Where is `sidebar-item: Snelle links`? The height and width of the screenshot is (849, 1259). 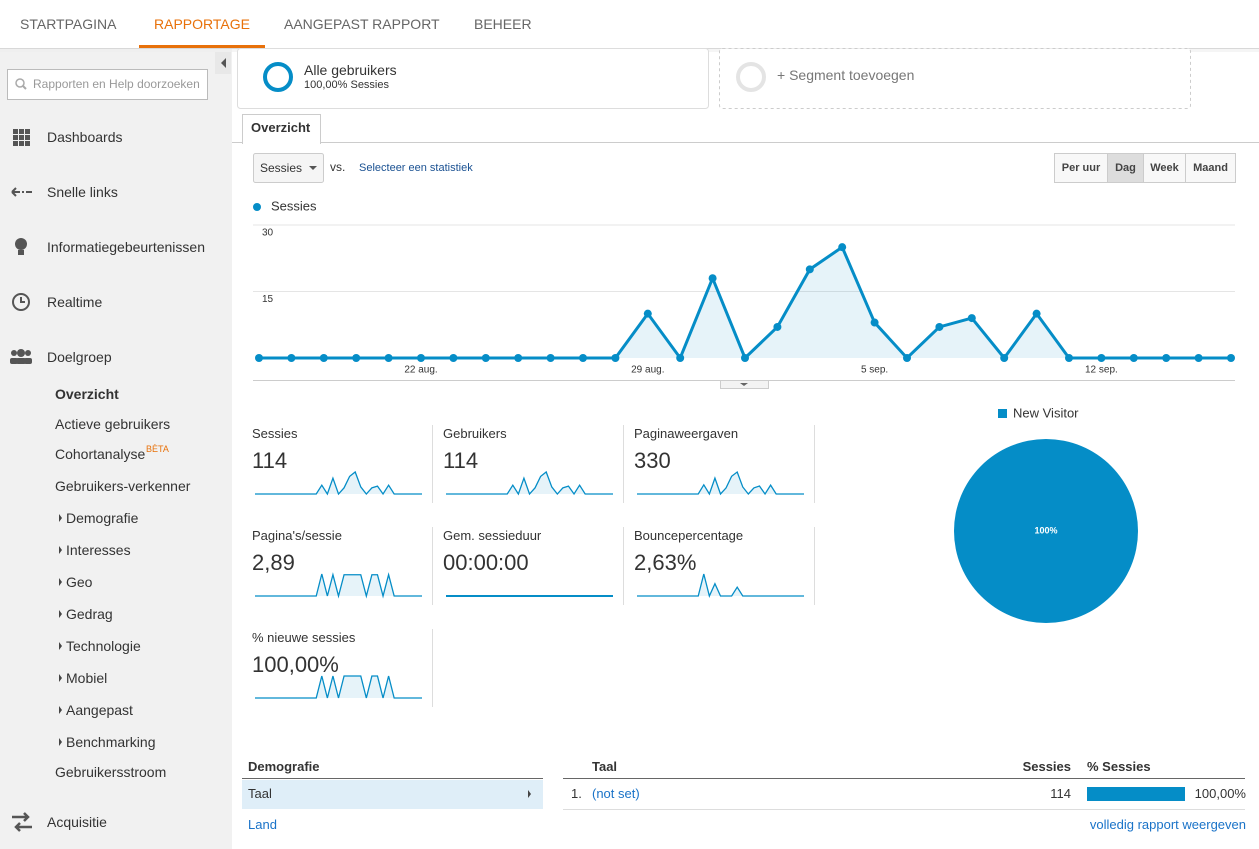 sidebar-item: Snelle links is located at coordinates (82, 192).